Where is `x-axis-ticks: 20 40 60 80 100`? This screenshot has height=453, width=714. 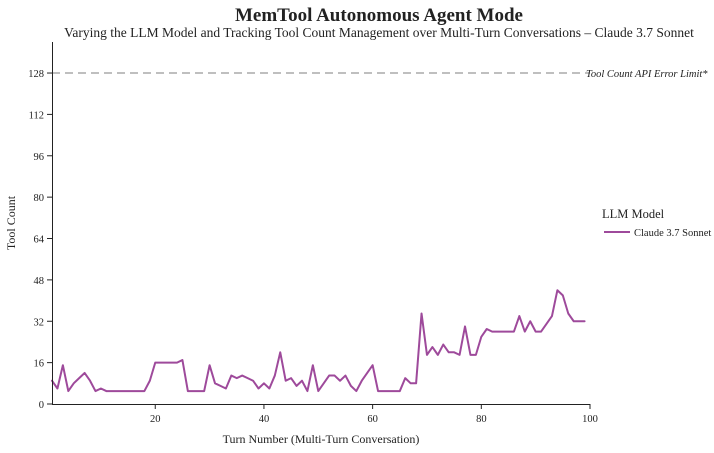 x-axis-ticks: 20 40 60 80 100 is located at coordinates (374, 414).